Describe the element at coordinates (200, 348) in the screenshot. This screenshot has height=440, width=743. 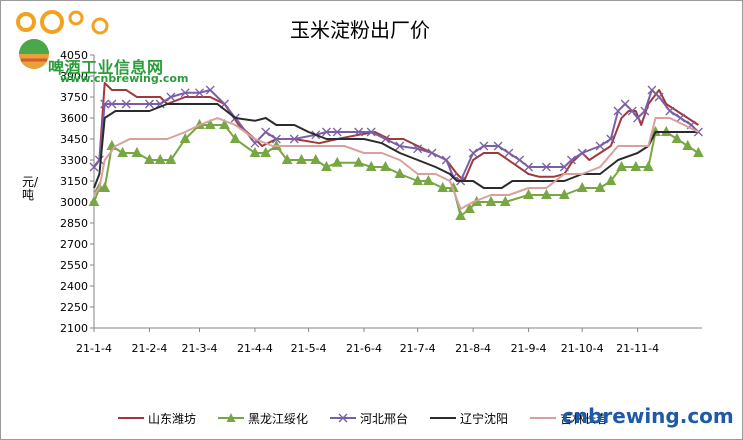
I see `x-tick-label: 21-3-4` at that location.